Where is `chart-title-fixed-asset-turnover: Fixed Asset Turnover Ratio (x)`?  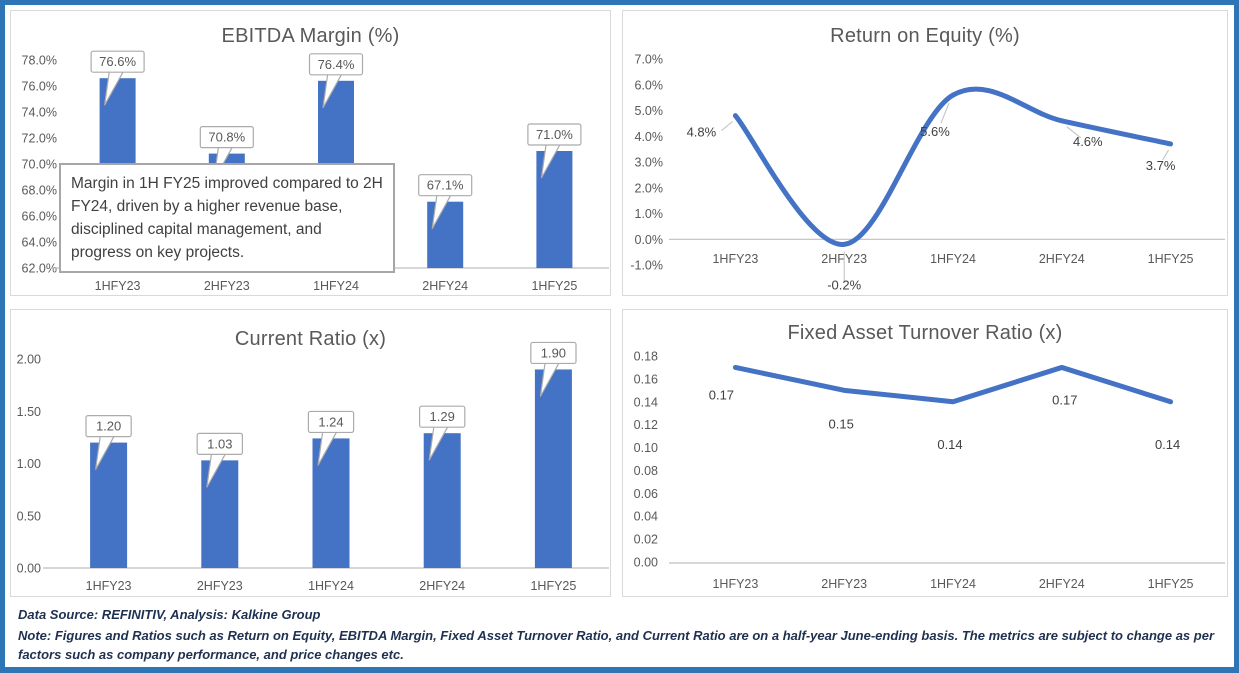 chart-title-fixed-asset-turnover: Fixed Asset Turnover Ratio (x) is located at coordinates (925, 333).